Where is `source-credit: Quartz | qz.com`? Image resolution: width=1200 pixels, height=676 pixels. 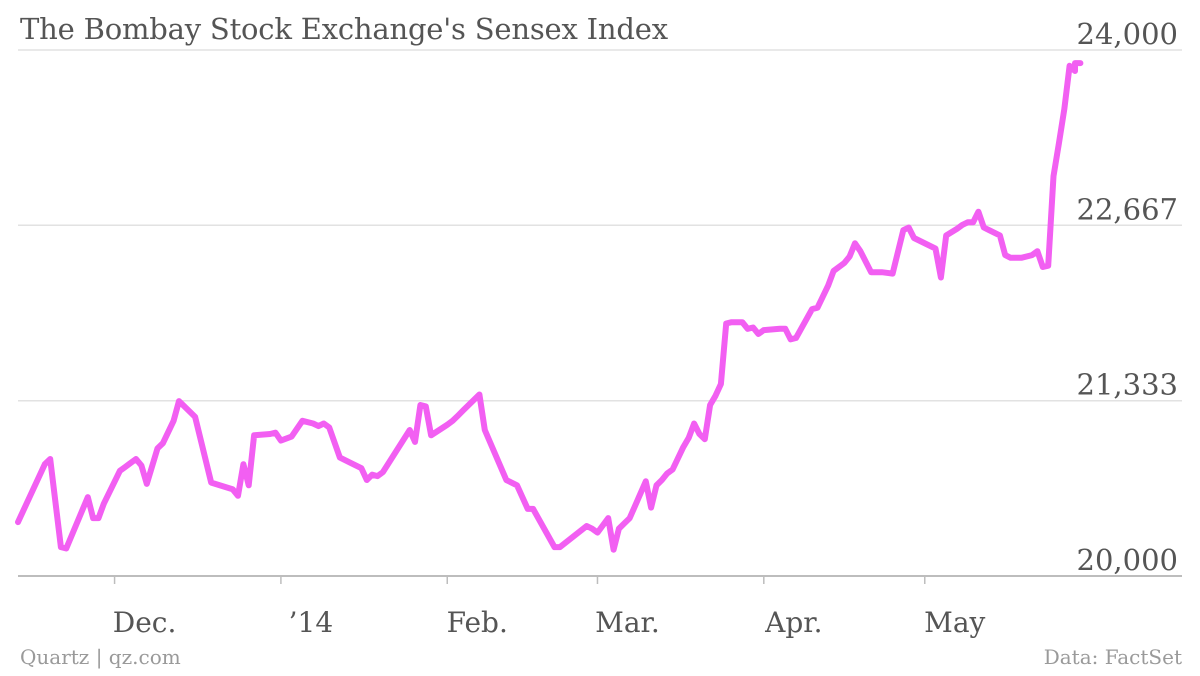
source-credit: Quartz | qz.com is located at coordinates (100, 657).